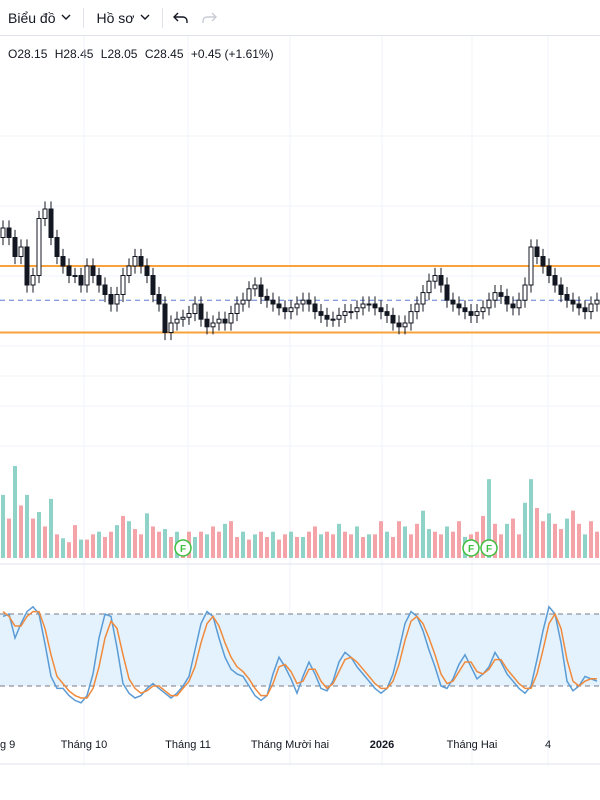 This screenshot has height=800, width=600. Describe the element at coordinates (188, 745) in the screenshot. I see `x-tick-label-2: Tháng 11` at that location.